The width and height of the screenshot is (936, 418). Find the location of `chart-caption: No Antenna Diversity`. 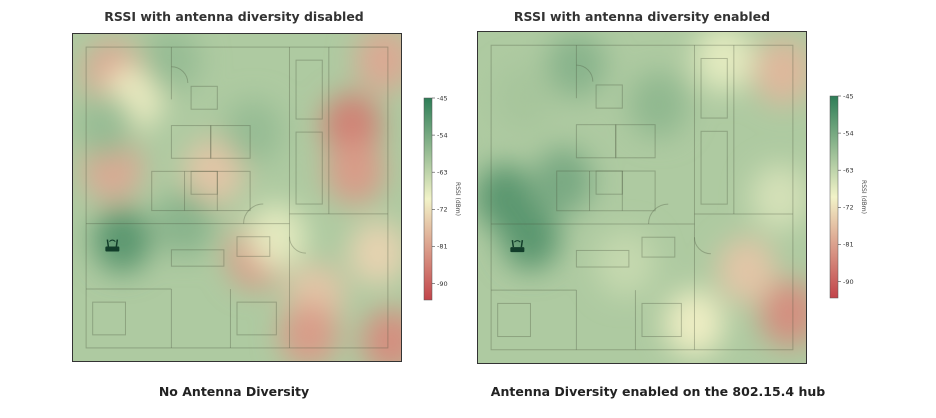

chart-caption: No Antenna Diversity is located at coordinates (234, 391).